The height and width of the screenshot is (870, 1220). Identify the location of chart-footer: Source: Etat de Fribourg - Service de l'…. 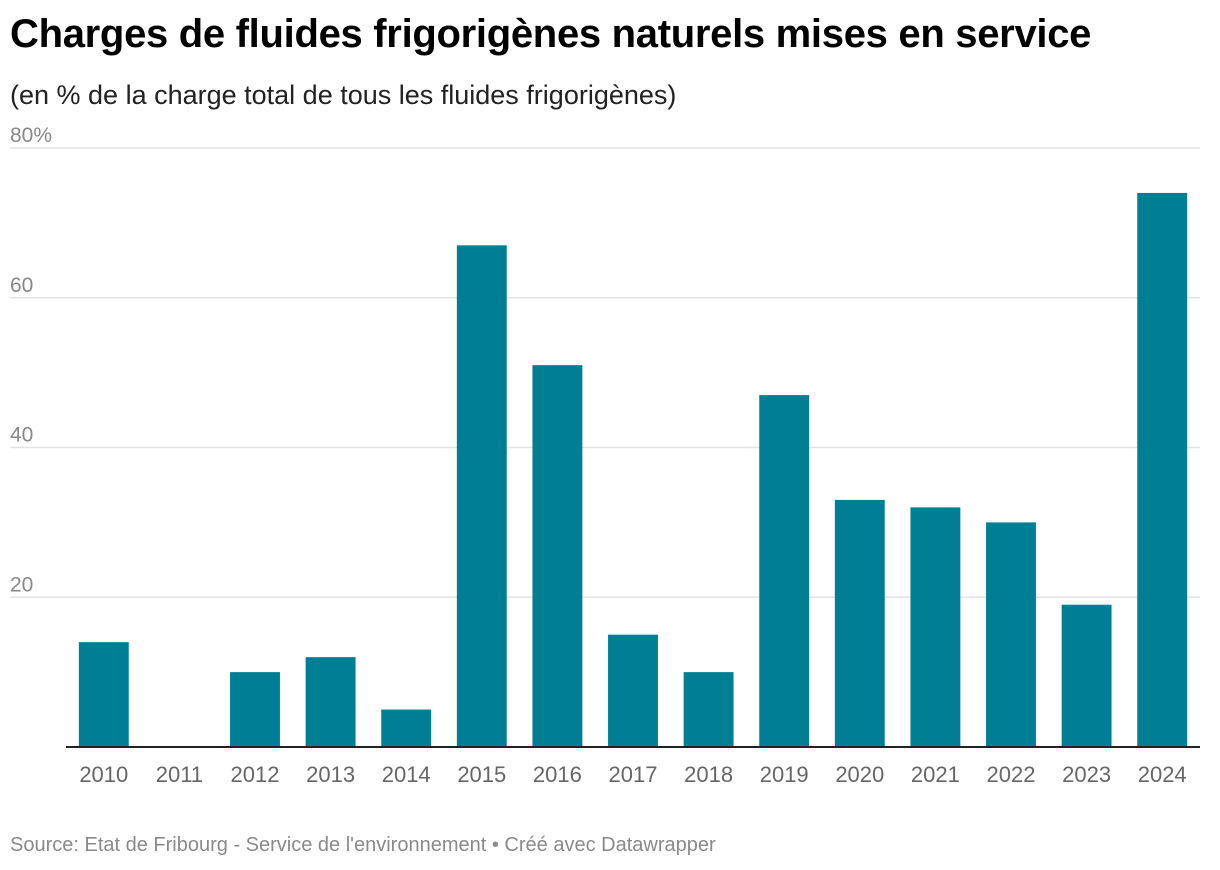
(363, 845).